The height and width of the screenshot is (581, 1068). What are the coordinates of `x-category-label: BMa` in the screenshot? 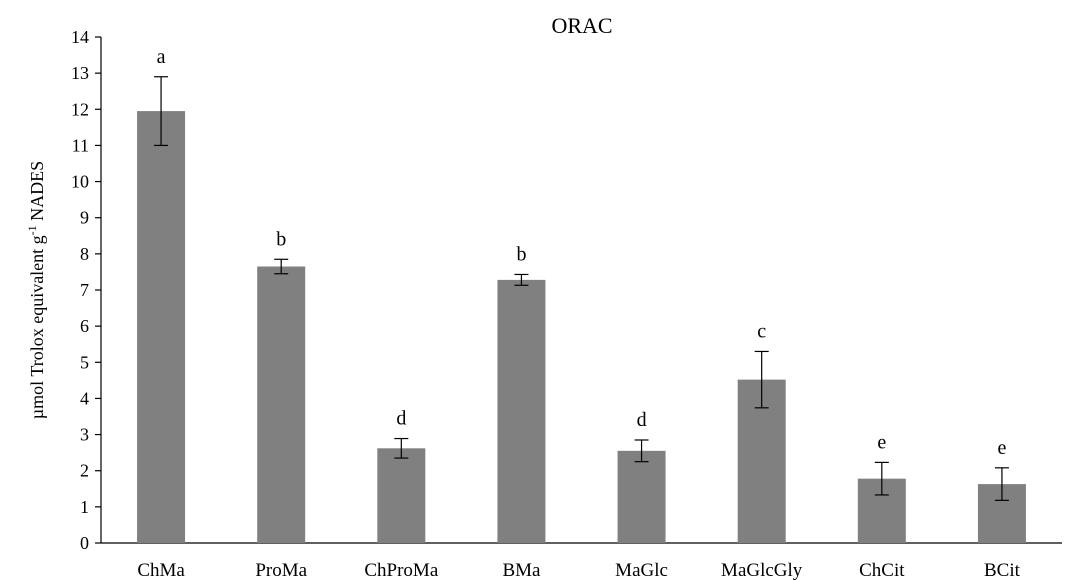 It's located at (521, 570).